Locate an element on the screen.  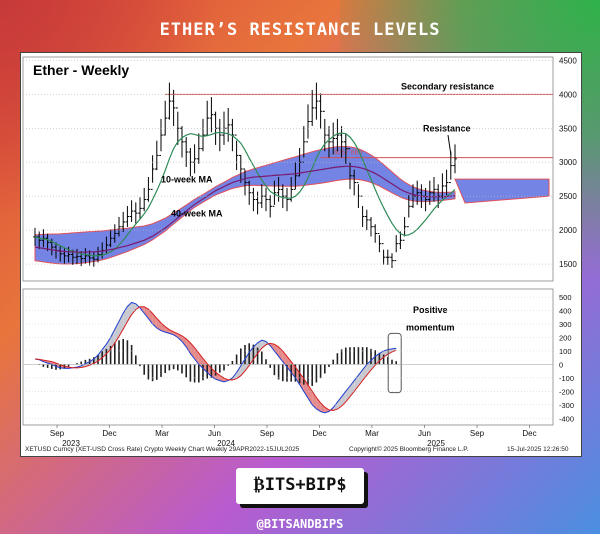
macd-tick-label: 400 is located at coordinates (565, 311).